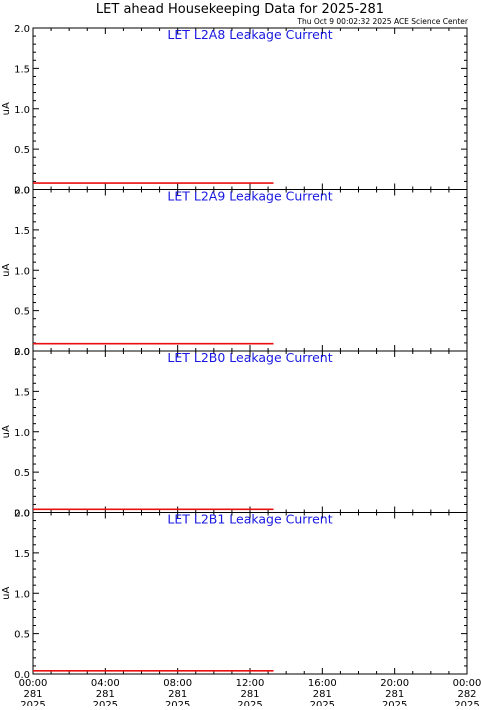  Describe the element at coordinates (249, 196) in the screenshot. I see `panel-title: LET L2A9 Leakage Current` at that location.